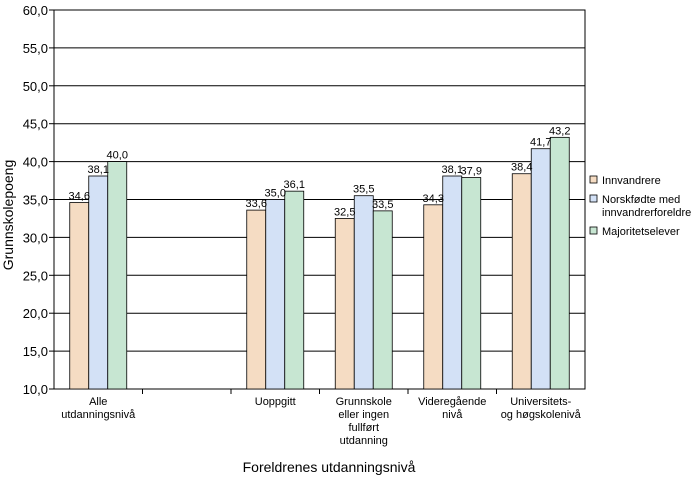  Describe the element at coordinates (452, 402) in the screenshot. I see `x-tick-label: Videregående` at that location.